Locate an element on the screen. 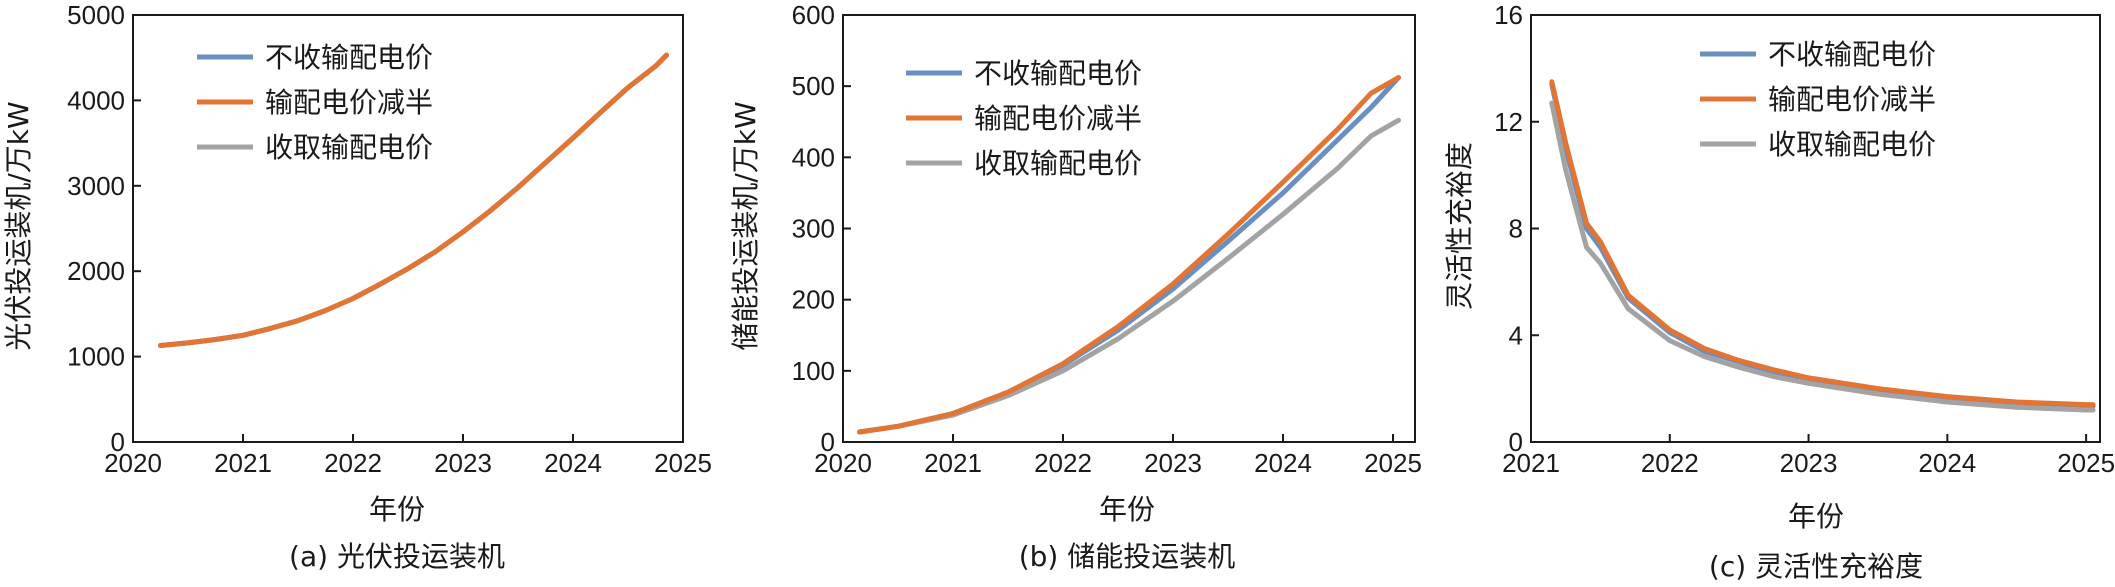 The width and height of the screenshot is (2115, 587). chart-b-ytick-label: 400 is located at coordinates (813, 157).